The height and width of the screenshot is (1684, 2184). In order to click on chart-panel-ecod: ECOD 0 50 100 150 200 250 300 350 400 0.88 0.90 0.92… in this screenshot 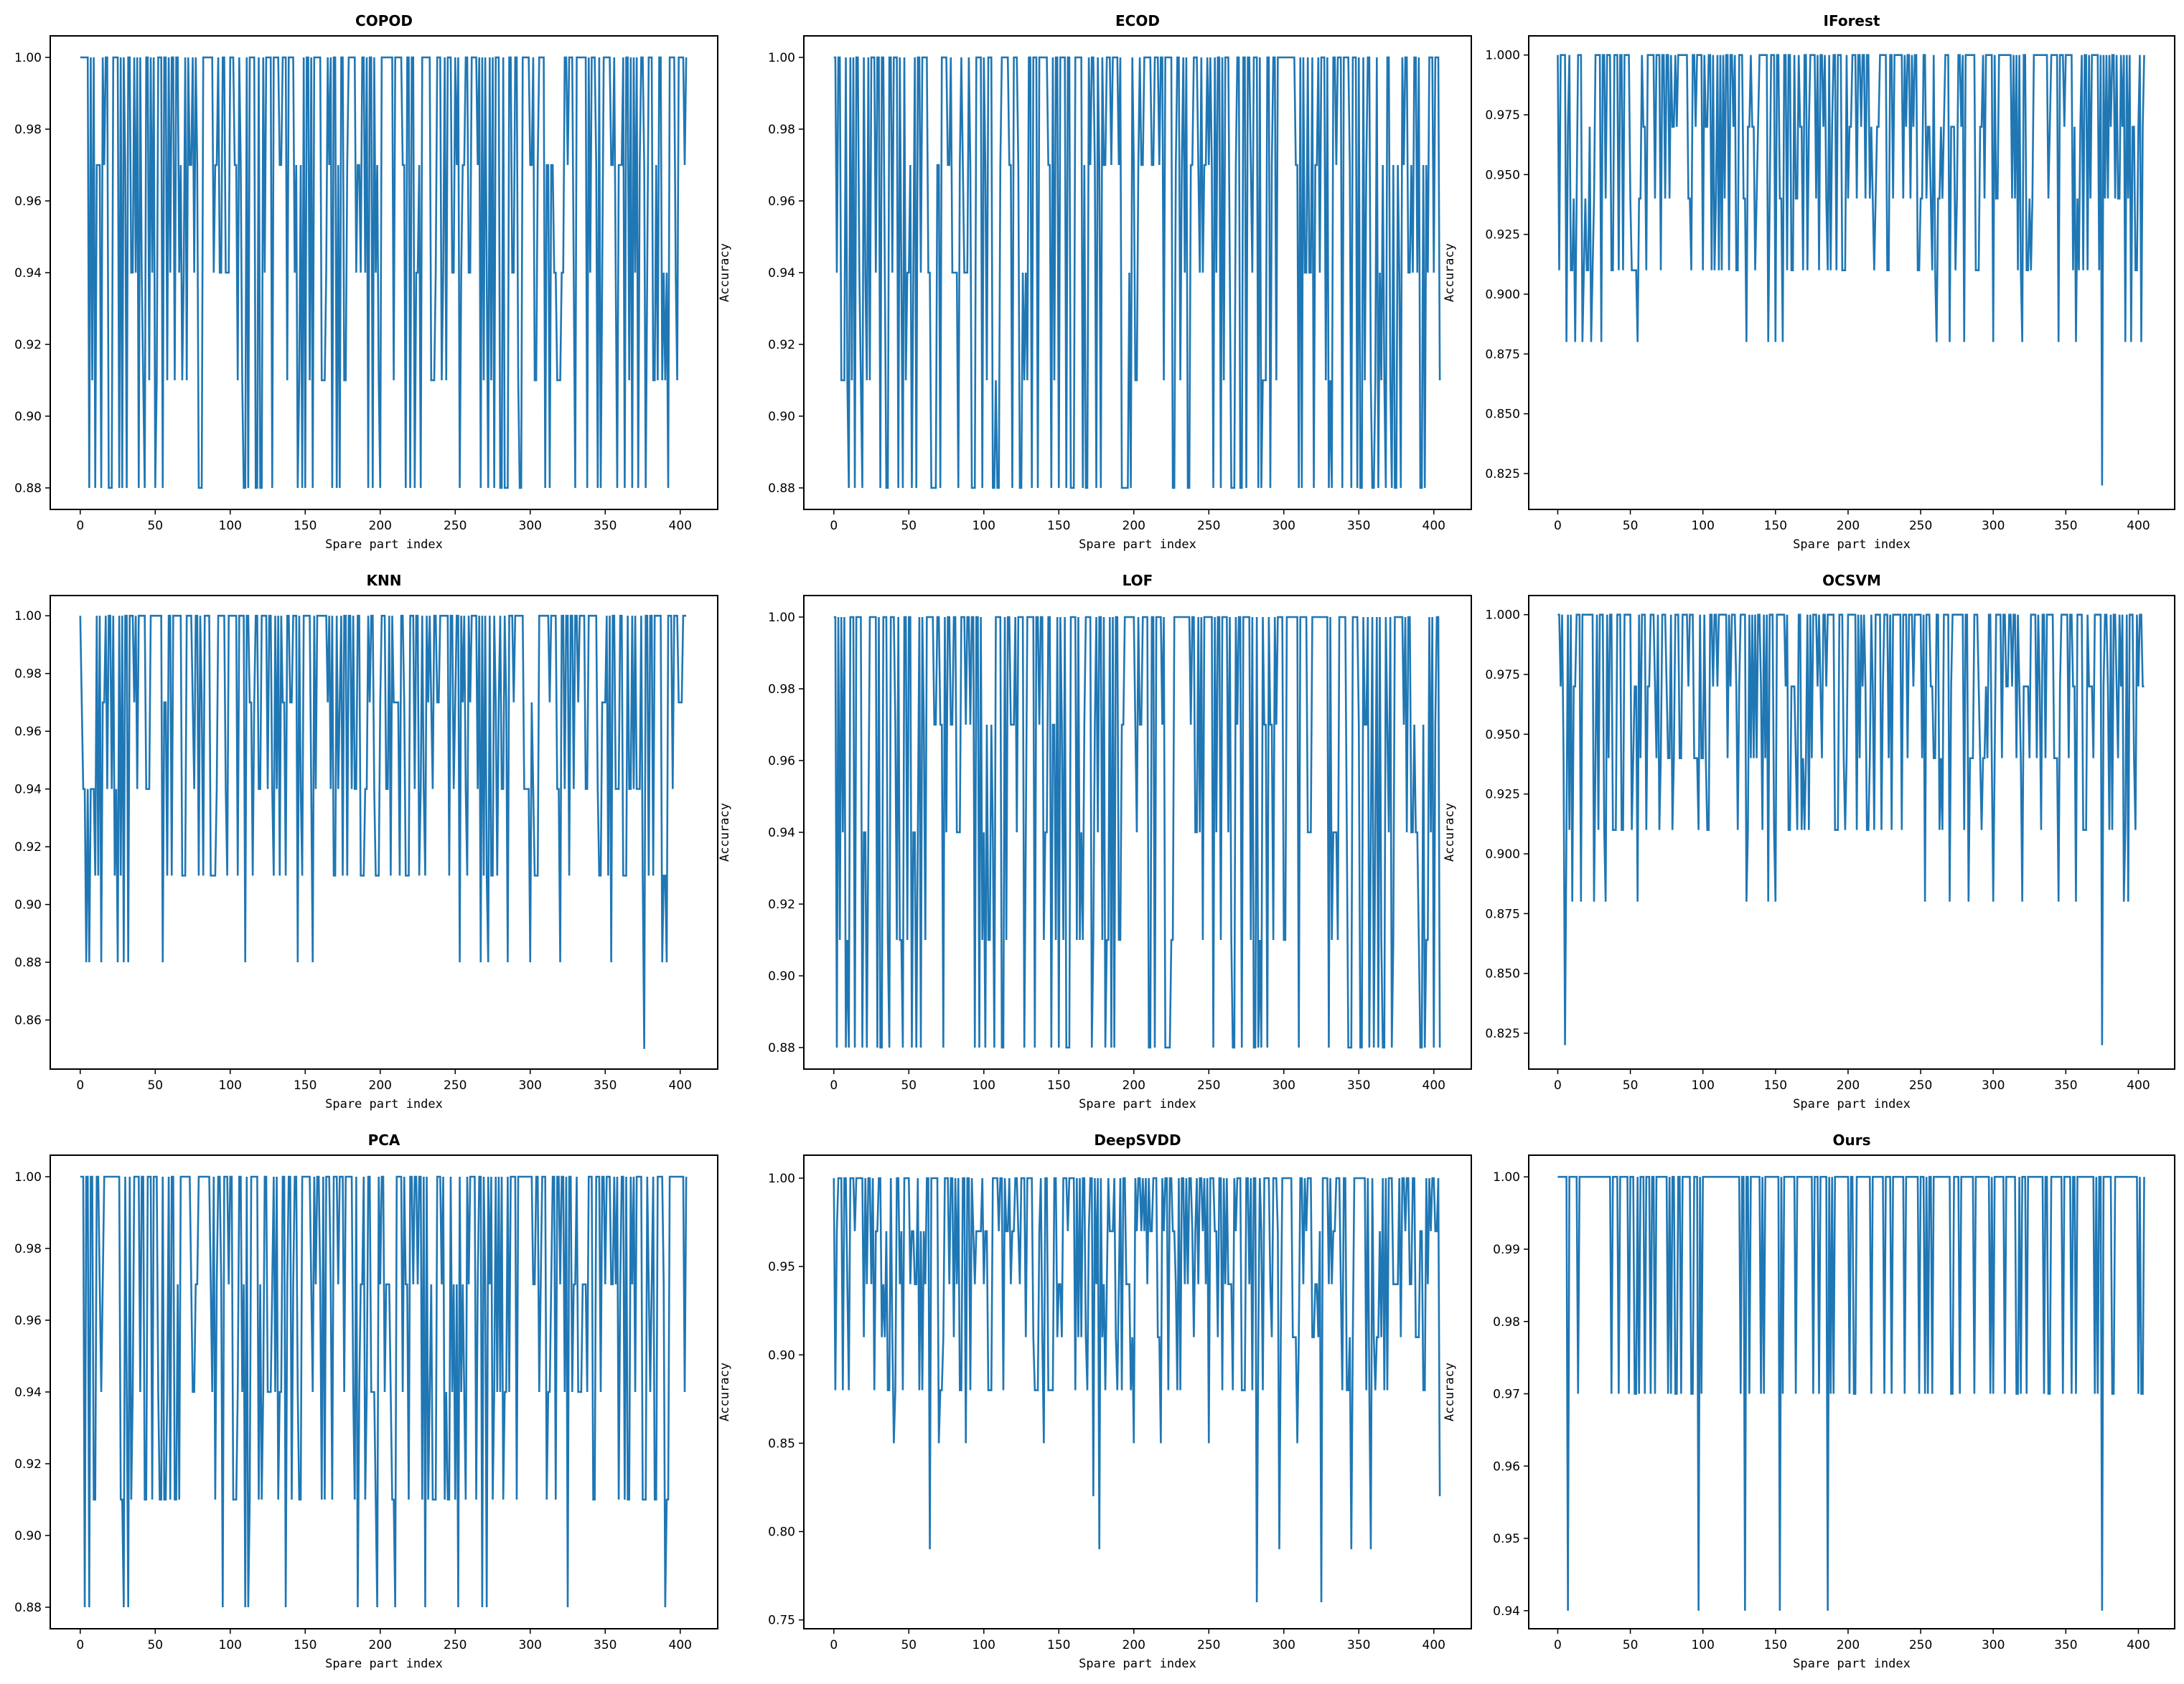, I will do `click(1095, 282)`.